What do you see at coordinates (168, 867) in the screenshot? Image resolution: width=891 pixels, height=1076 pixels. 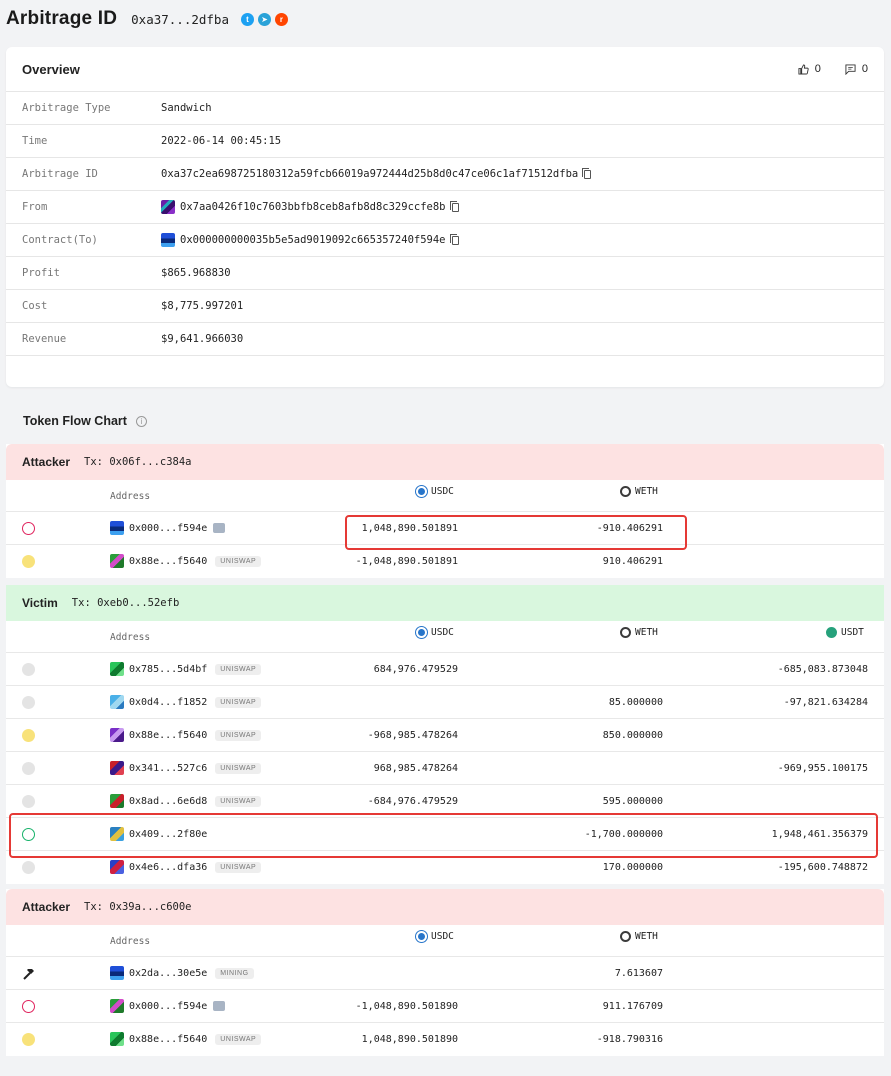 I see `address-link: 0x4e6...dfa36` at bounding box center [168, 867].